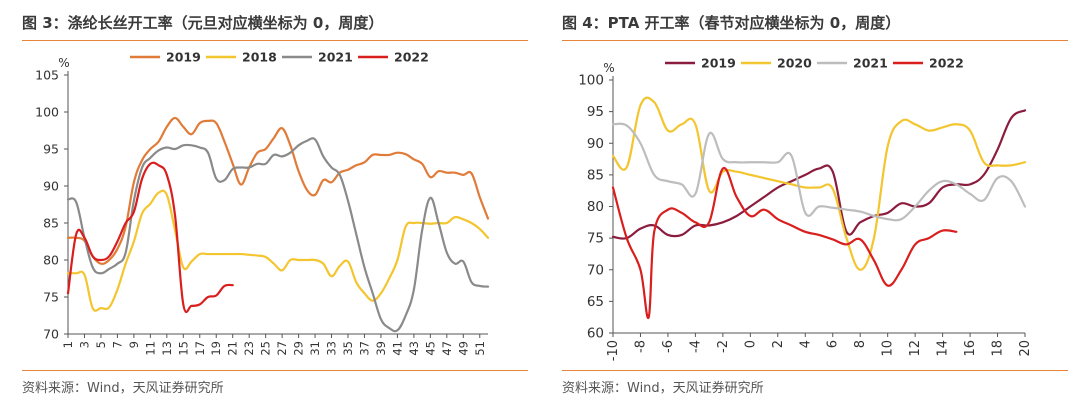 This screenshot has height=415, width=1080. Describe the element at coordinates (101, 344) in the screenshot. I see `x-tick-label: 5` at that location.